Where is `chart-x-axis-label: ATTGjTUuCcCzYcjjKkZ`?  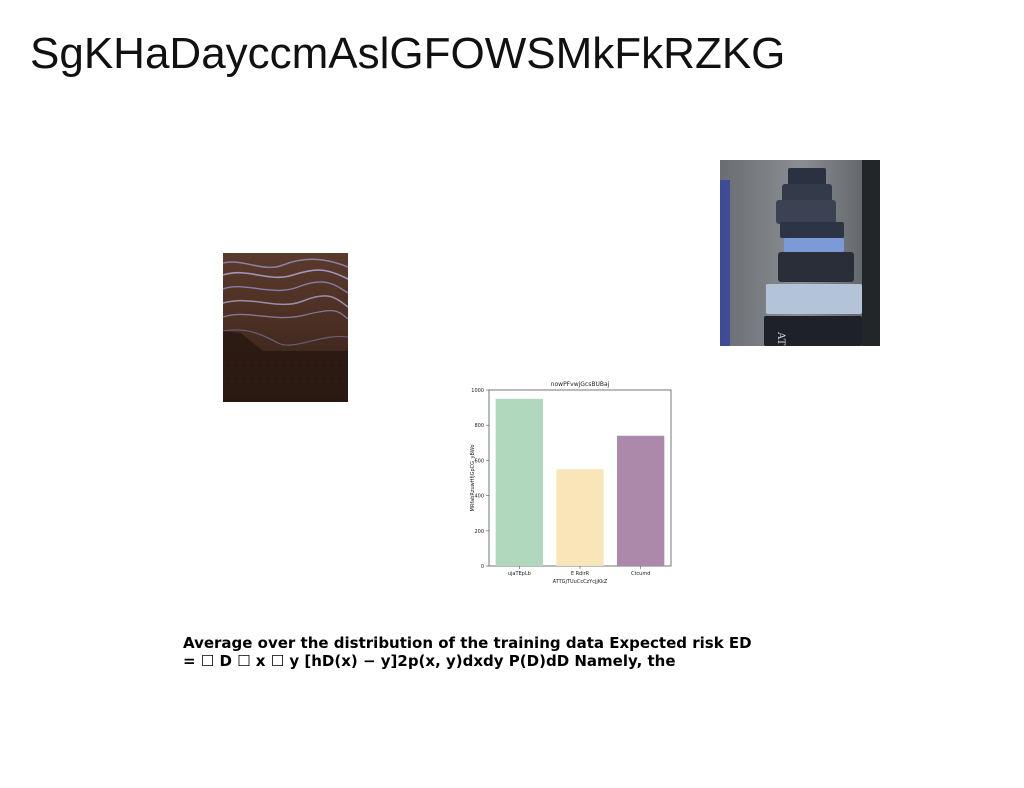 chart-x-axis-label: ATTGjTUuCcCzYcjjKkZ is located at coordinates (580, 582).